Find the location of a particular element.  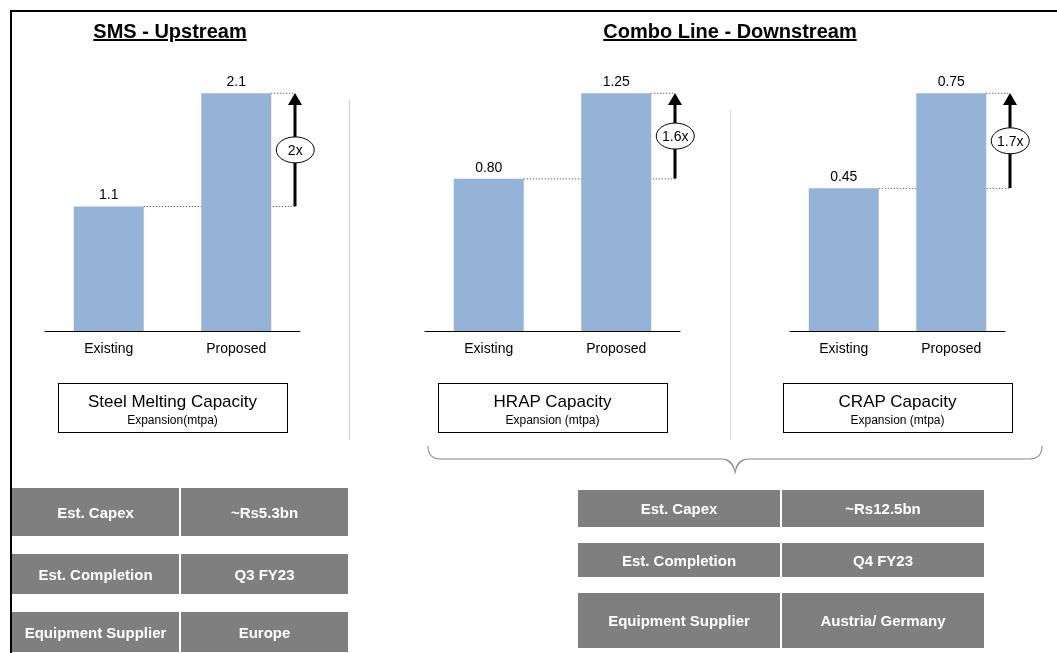

text: ~Rs5.3bn is located at coordinates (264, 512).